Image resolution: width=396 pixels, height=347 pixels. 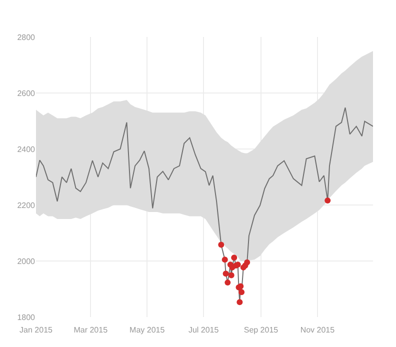 What do you see at coordinates (318, 330) in the screenshot?
I see `x-tick-label: Nov 2015` at bounding box center [318, 330].